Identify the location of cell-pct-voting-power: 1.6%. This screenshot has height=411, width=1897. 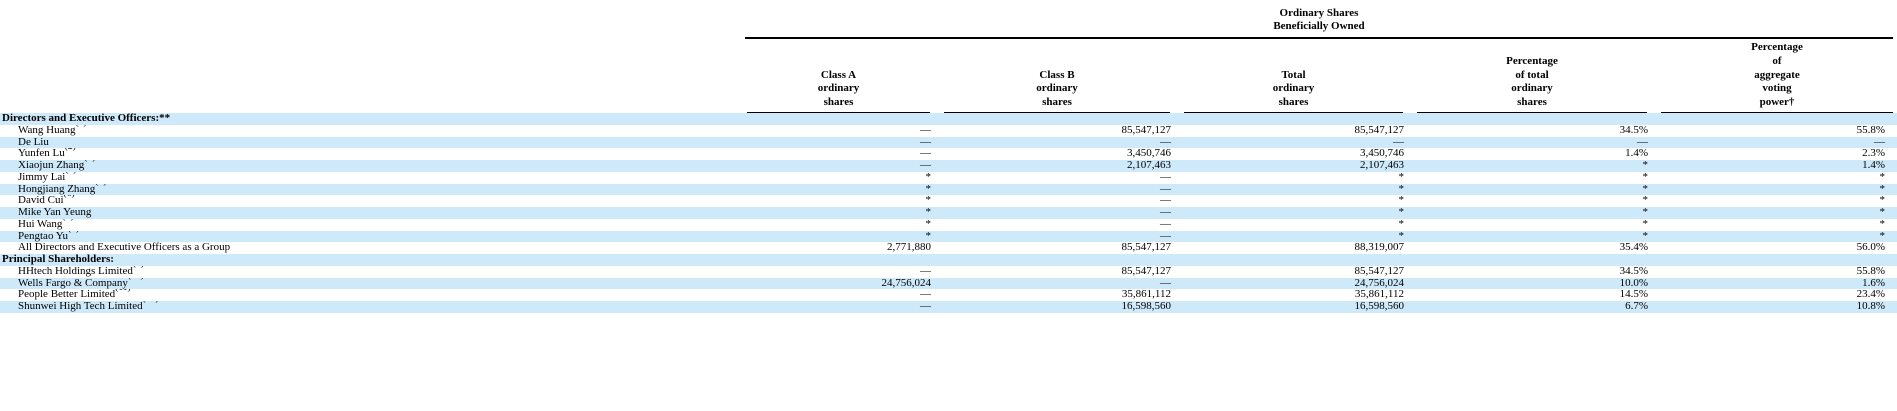
(1873, 282).